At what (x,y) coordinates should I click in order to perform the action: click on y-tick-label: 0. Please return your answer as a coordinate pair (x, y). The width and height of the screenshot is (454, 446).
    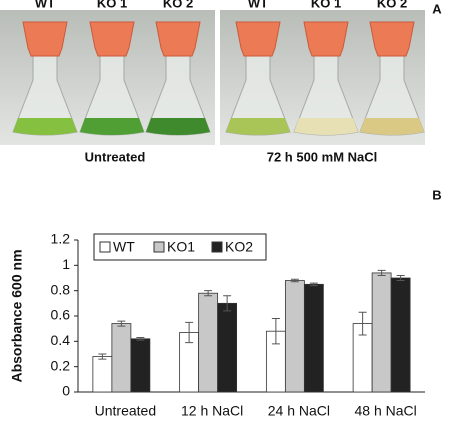
    Looking at the image, I should click on (66, 391).